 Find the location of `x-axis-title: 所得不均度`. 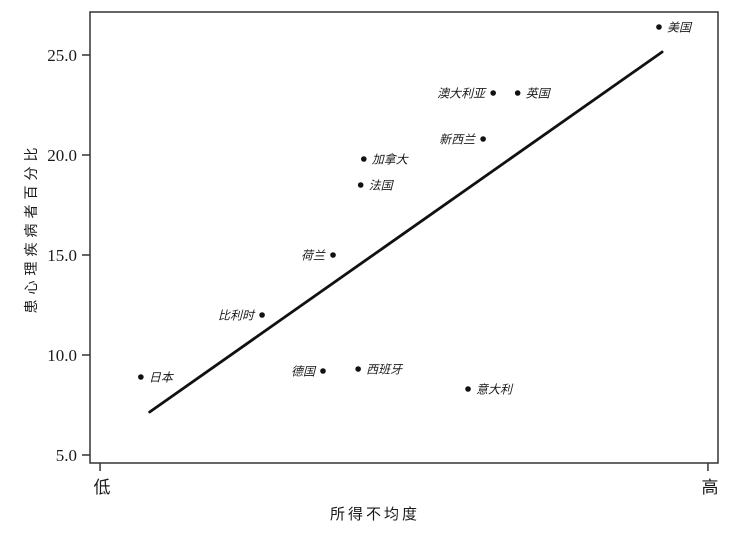

x-axis-title: 所得不均度 is located at coordinates (375, 514).